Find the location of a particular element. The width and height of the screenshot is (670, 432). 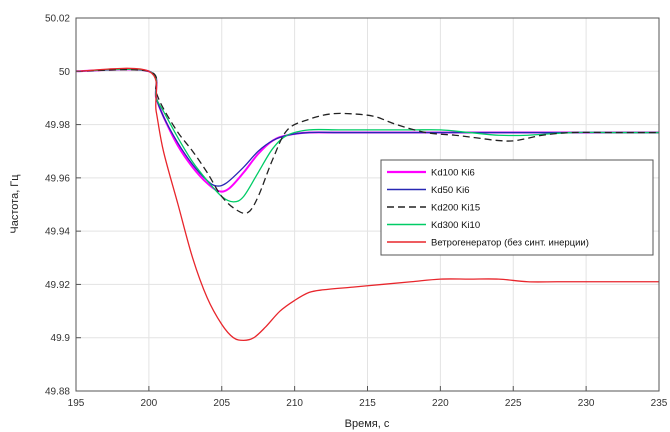

x-axis-label: Время, с is located at coordinates (367, 424).